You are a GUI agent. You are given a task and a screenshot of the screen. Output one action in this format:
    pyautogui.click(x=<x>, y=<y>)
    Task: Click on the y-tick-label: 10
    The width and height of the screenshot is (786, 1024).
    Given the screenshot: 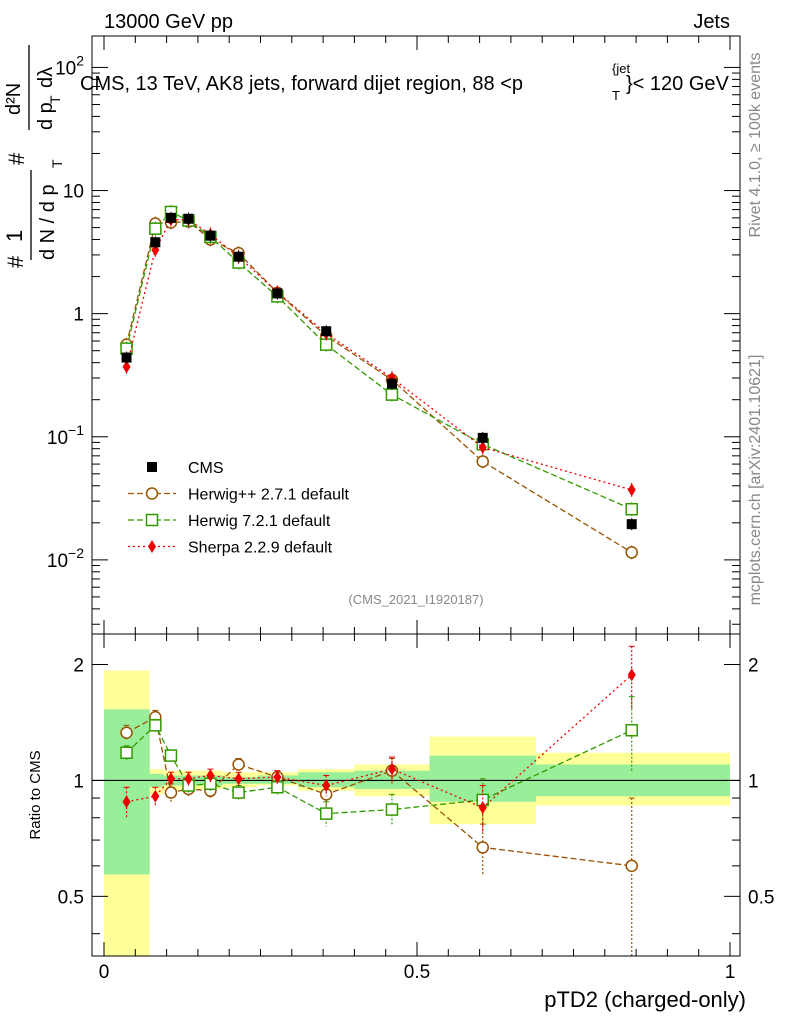 What is the action you would take?
    pyautogui.click(x=73, y=192)
    